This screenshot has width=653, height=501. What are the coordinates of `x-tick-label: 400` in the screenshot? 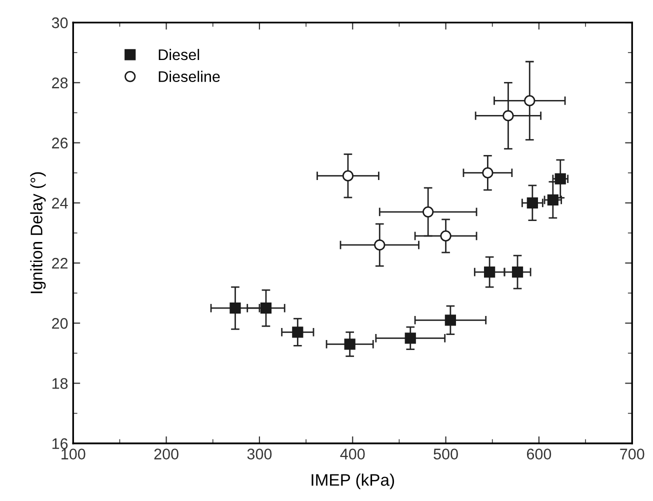 It's located at (352, 454).